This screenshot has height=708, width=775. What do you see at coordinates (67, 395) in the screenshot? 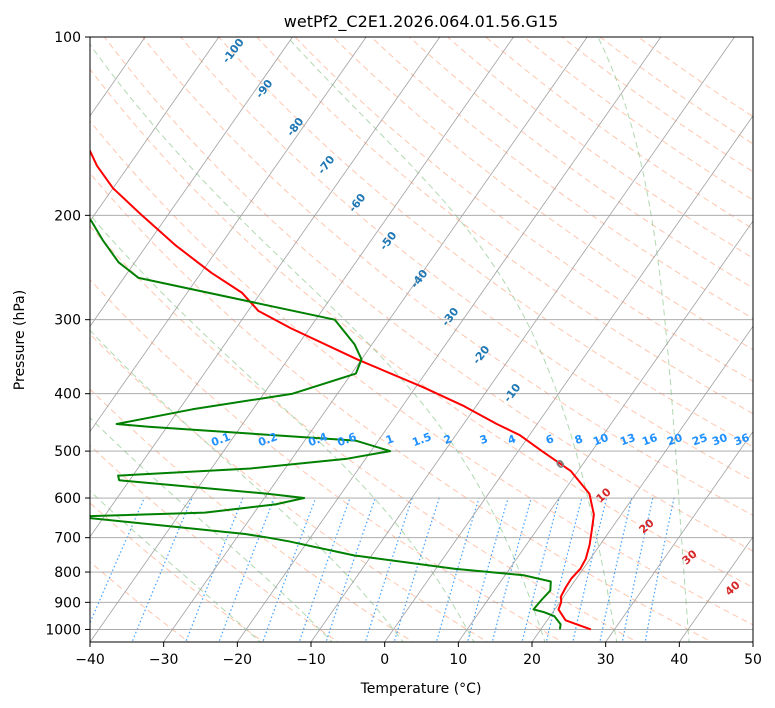
I see `y-tick-label: 400` at bounding box center [67, 395].